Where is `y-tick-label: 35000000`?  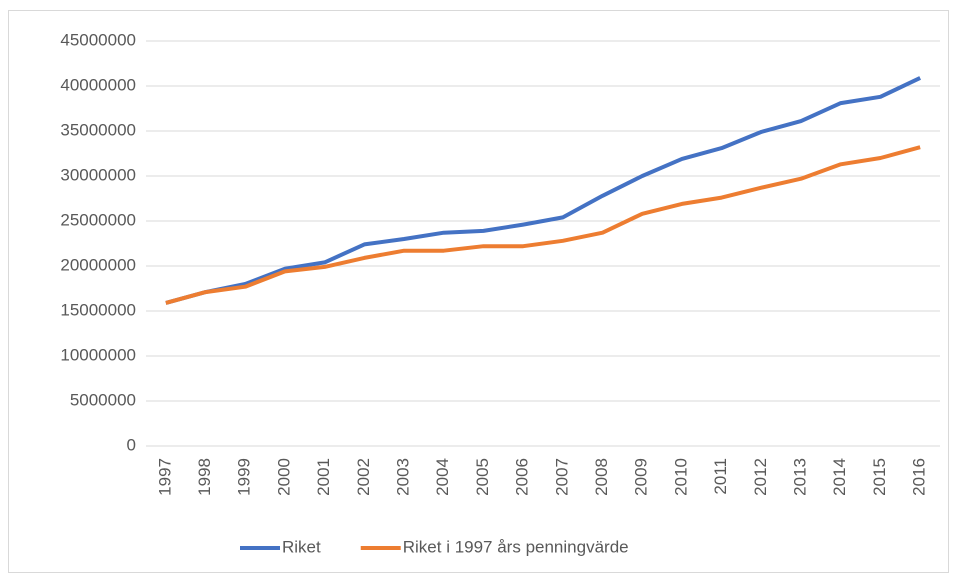
y-tick-label: 35000000 is located at coordinates (98, 129).